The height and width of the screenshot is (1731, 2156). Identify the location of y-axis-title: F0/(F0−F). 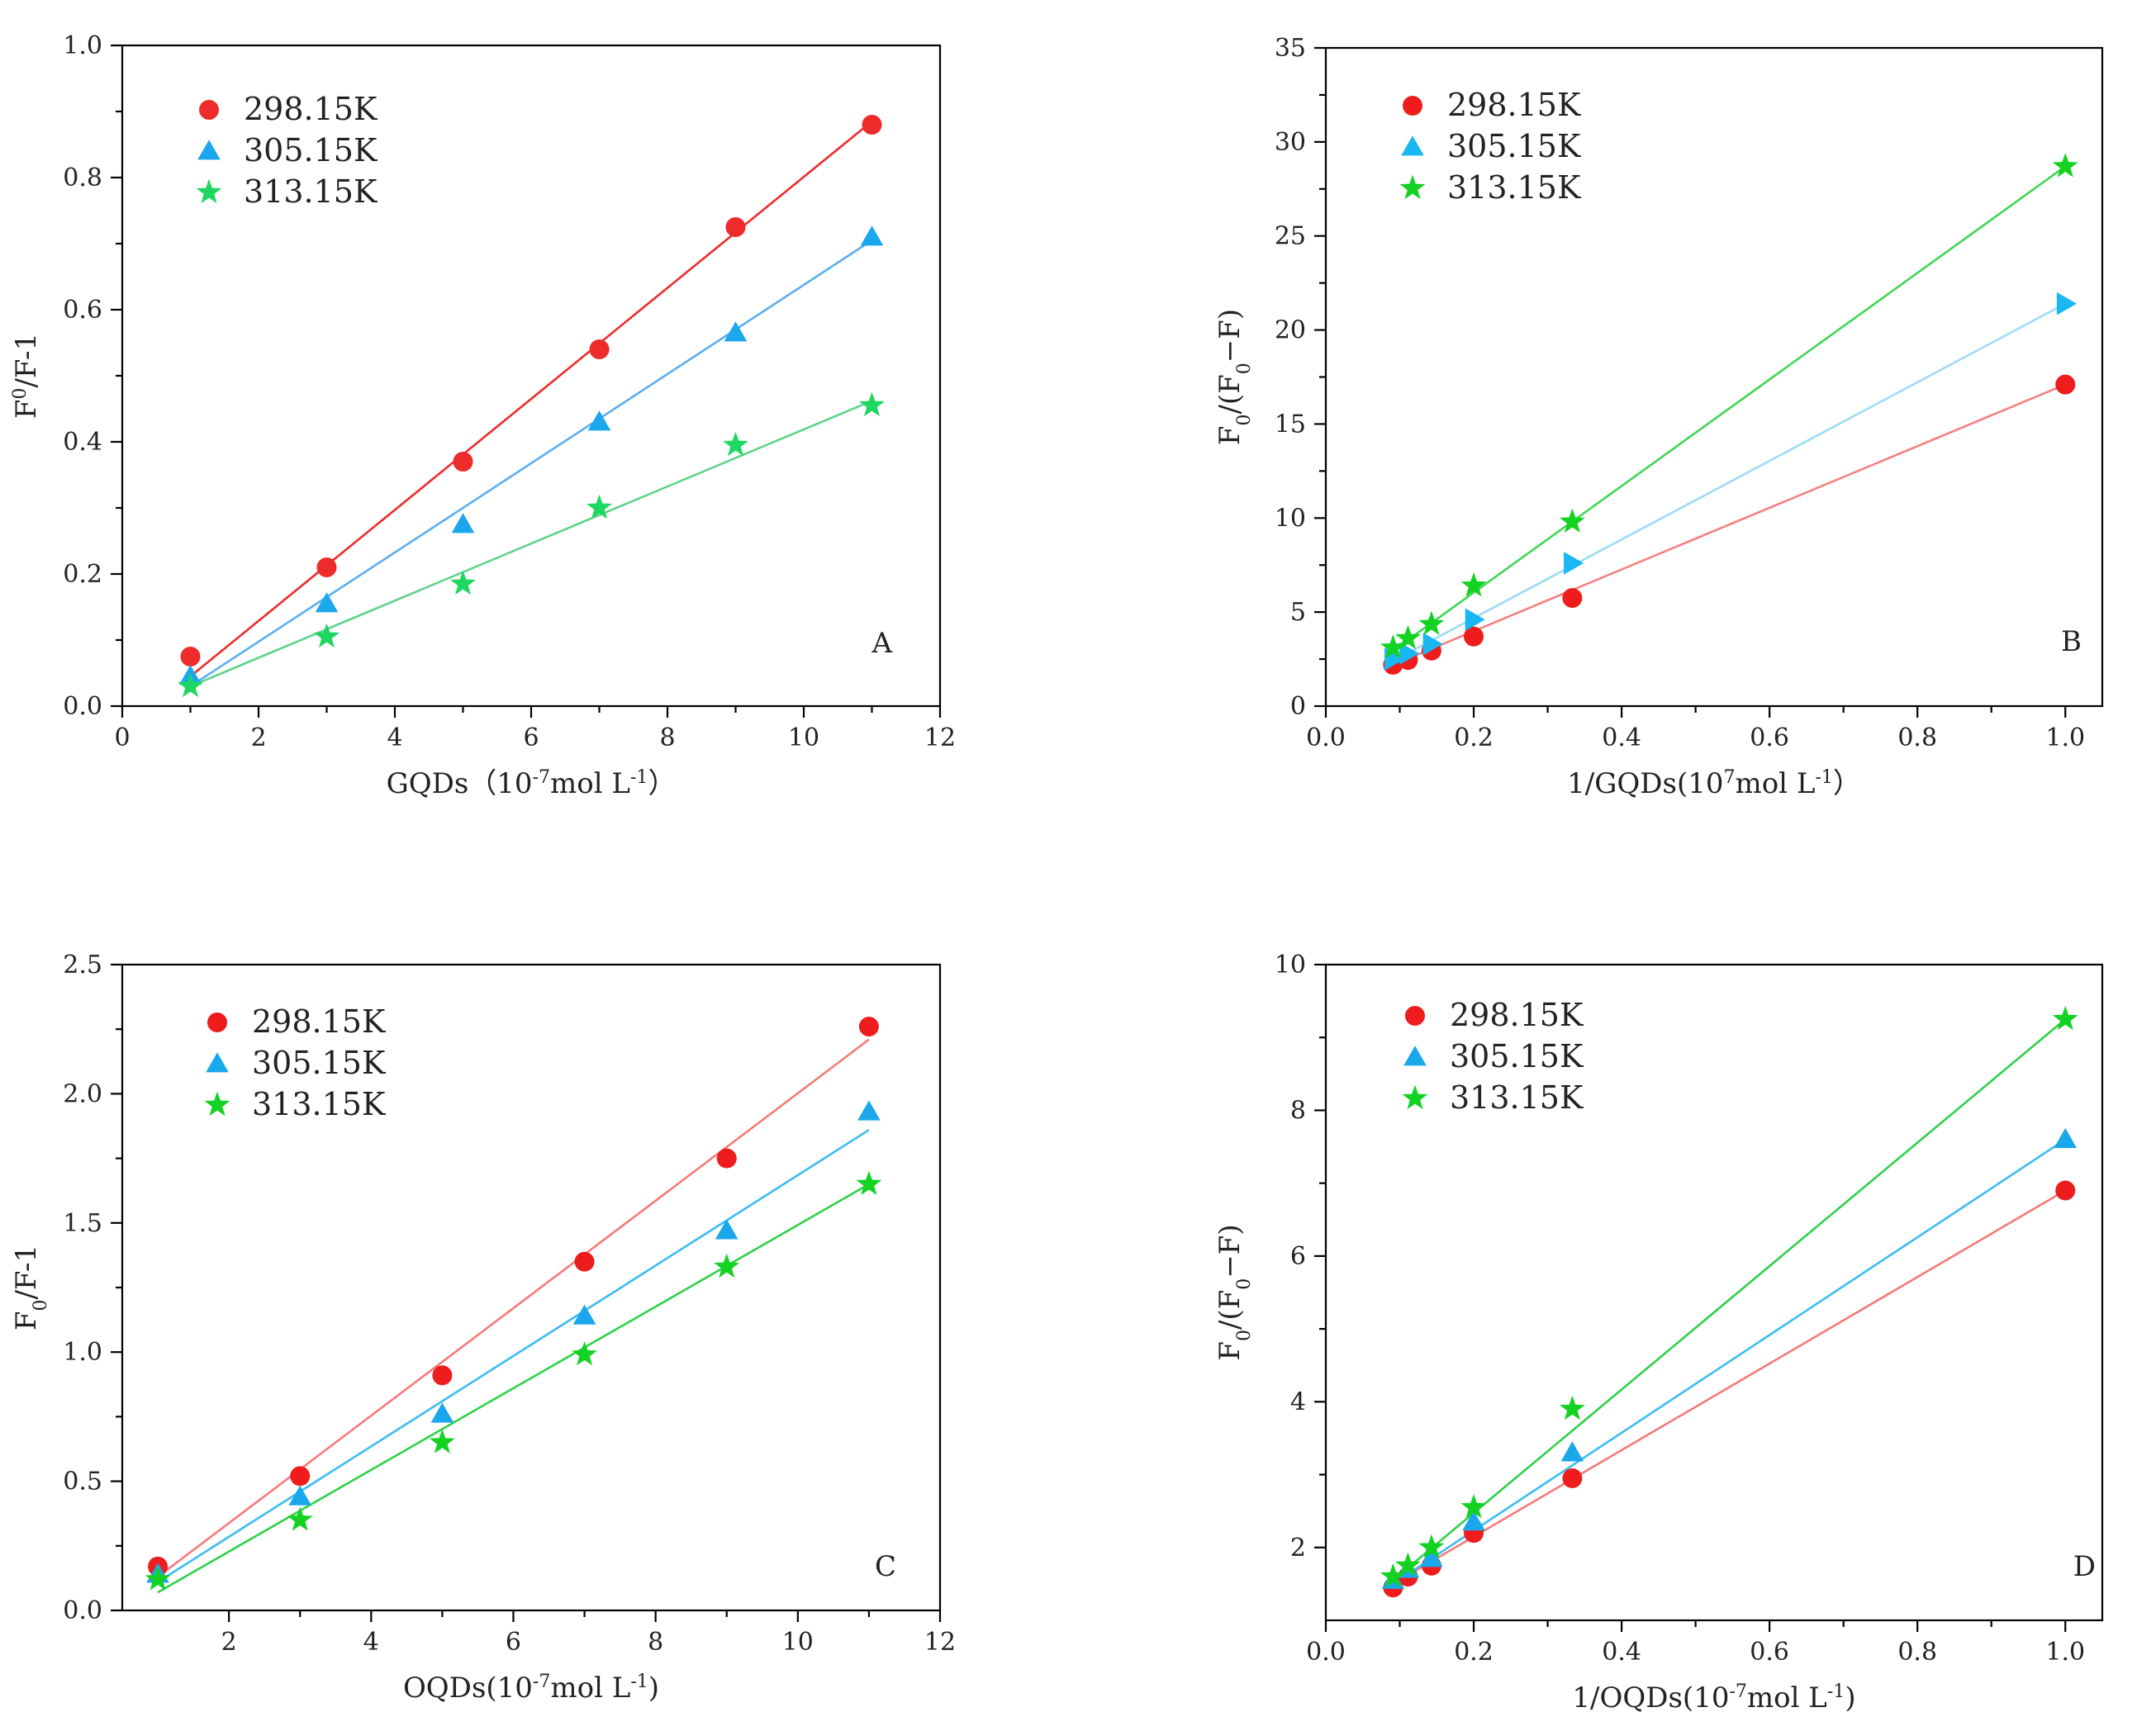
(1234, 377).